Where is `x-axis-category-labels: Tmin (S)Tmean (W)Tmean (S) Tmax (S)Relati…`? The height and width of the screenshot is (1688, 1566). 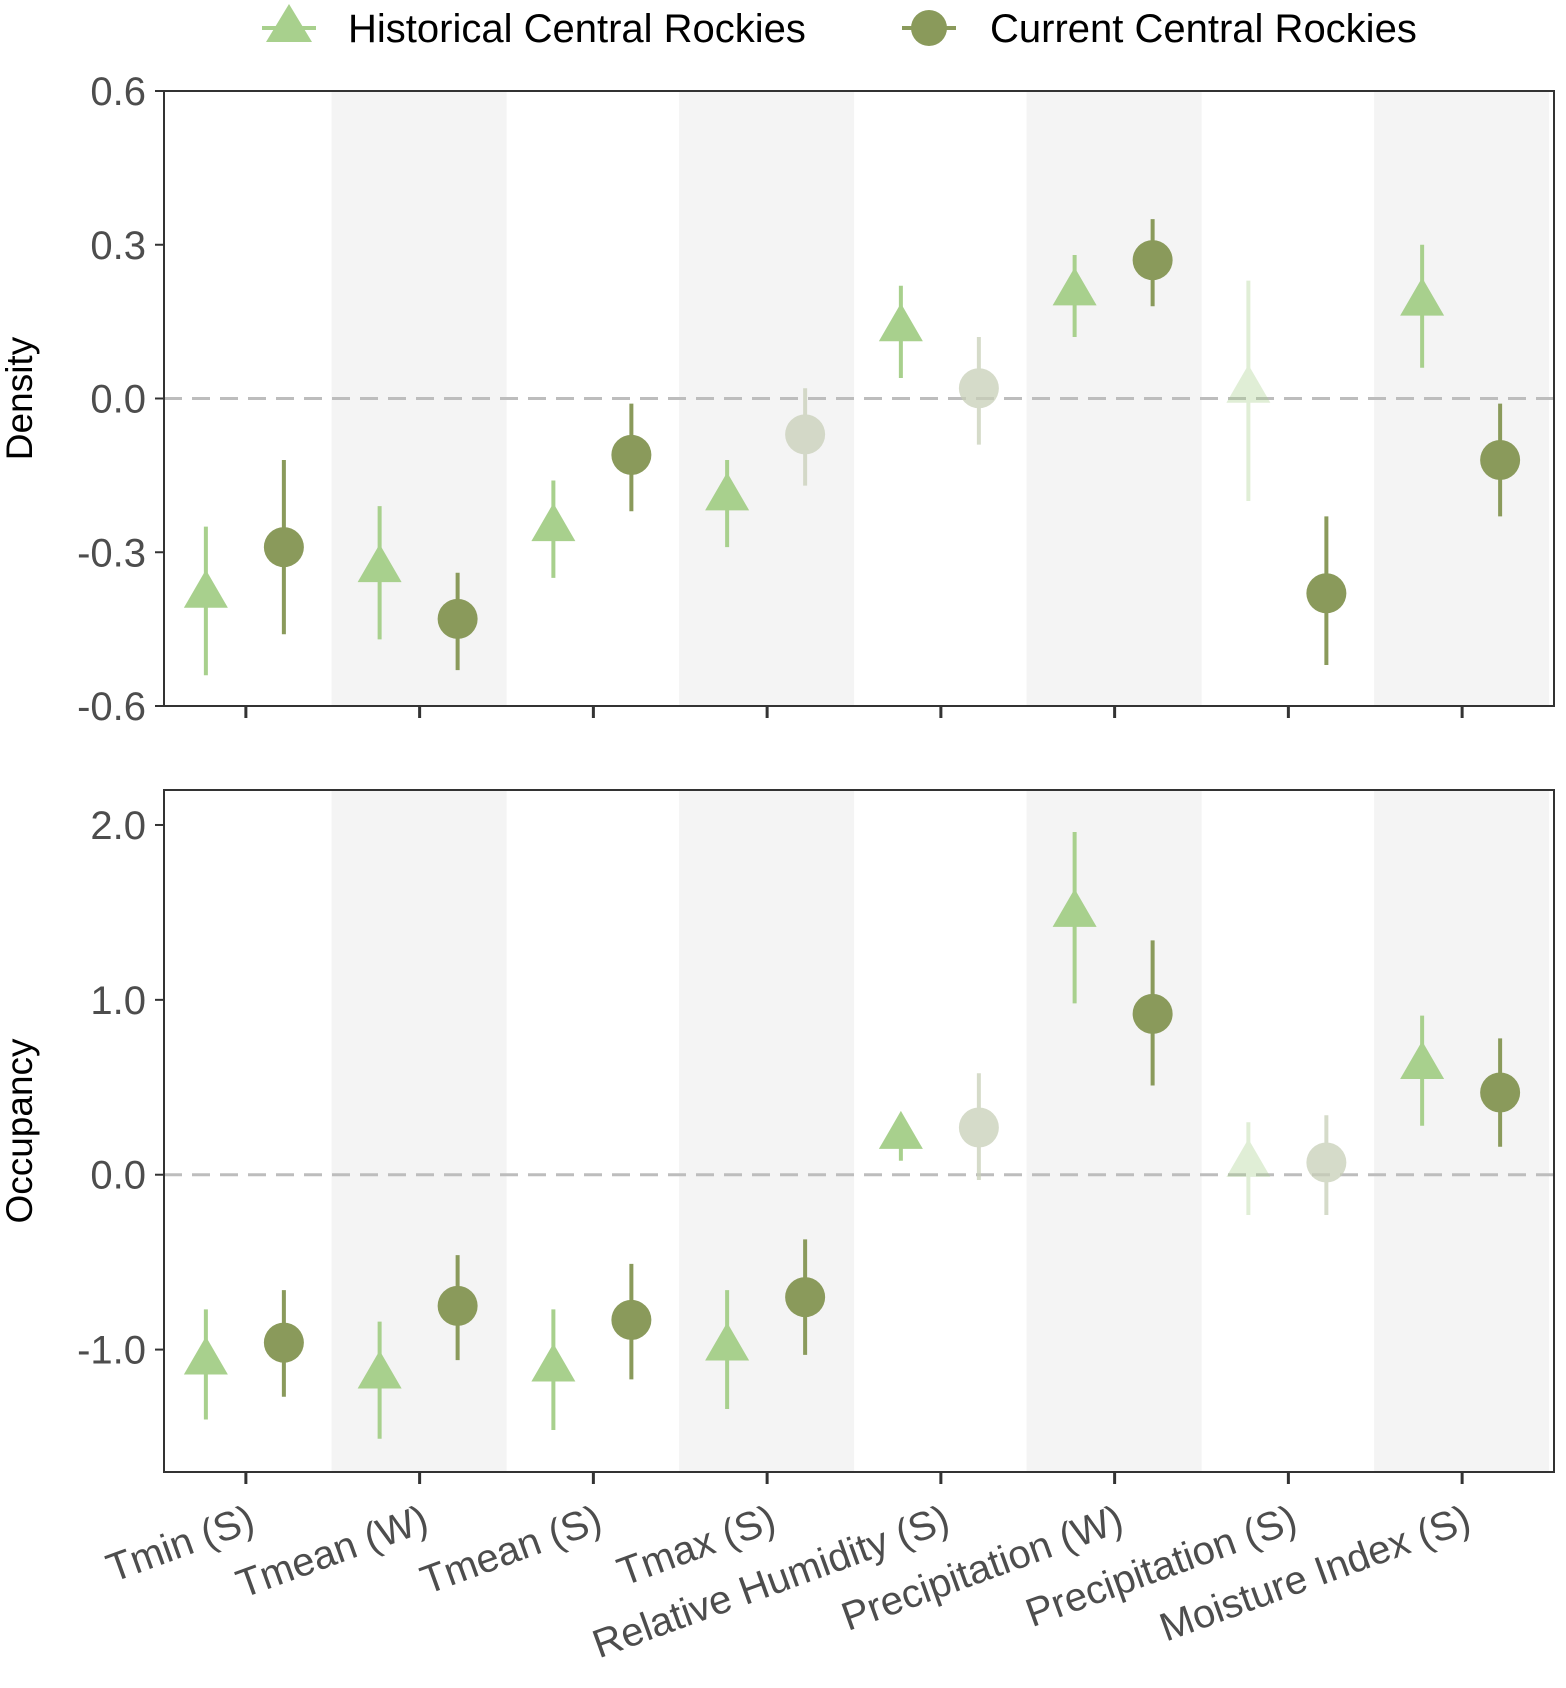 x-axis-category-labels: Tmin (S)Tmean (W)Tmean (S) Tmax (S)Relati… is located at coordinates (788, 1582).